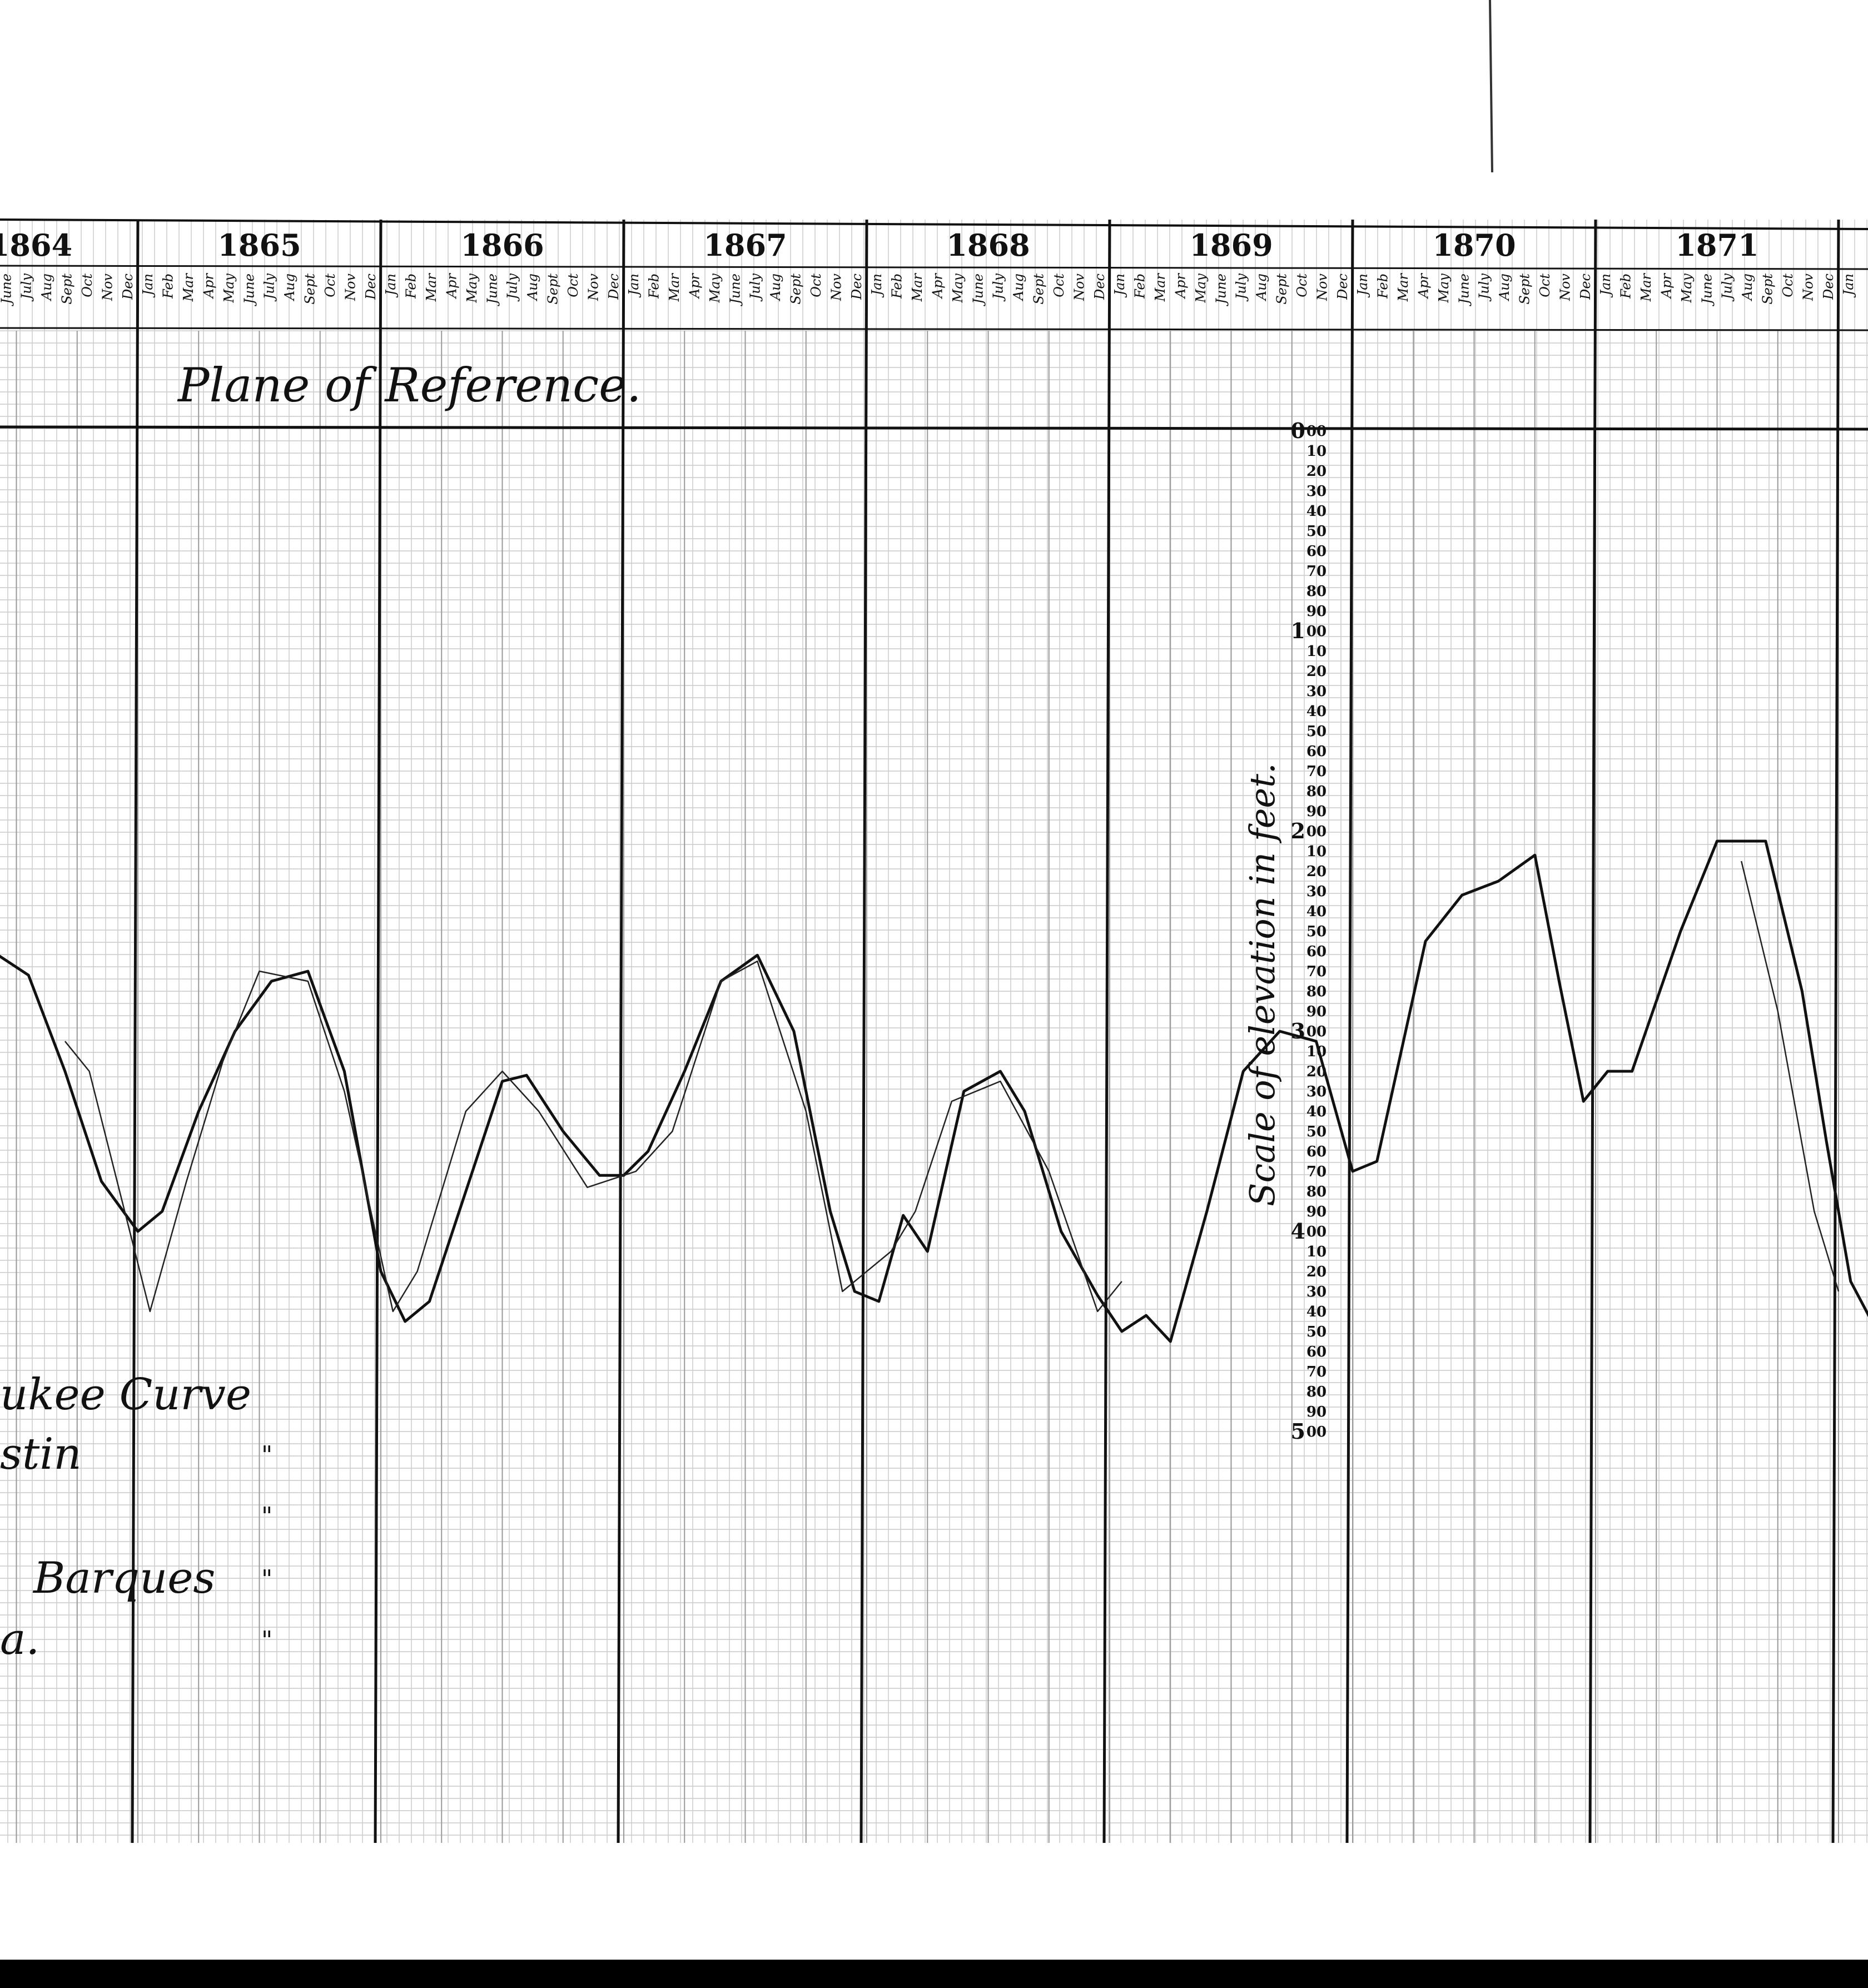 The image size is (1868, 1988). I want to click on month-label: Sept, so click(1039, 289).